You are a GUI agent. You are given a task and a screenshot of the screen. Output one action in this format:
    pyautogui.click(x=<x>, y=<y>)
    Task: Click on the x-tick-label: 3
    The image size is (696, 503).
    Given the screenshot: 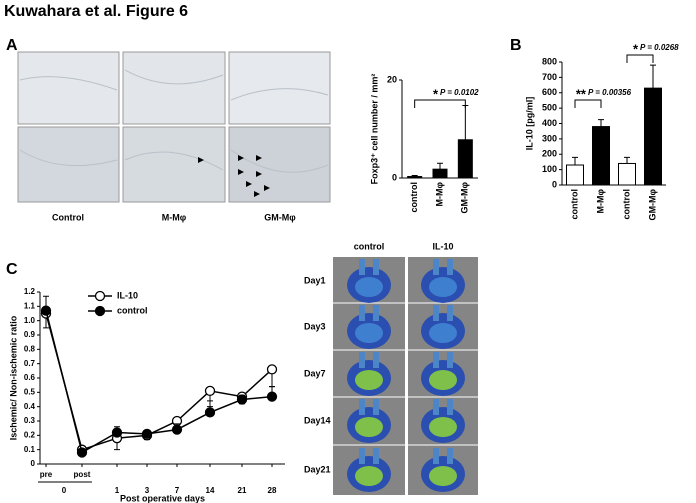 What is the action you would take?
    pyautogui.click(x=147, y=490)
    